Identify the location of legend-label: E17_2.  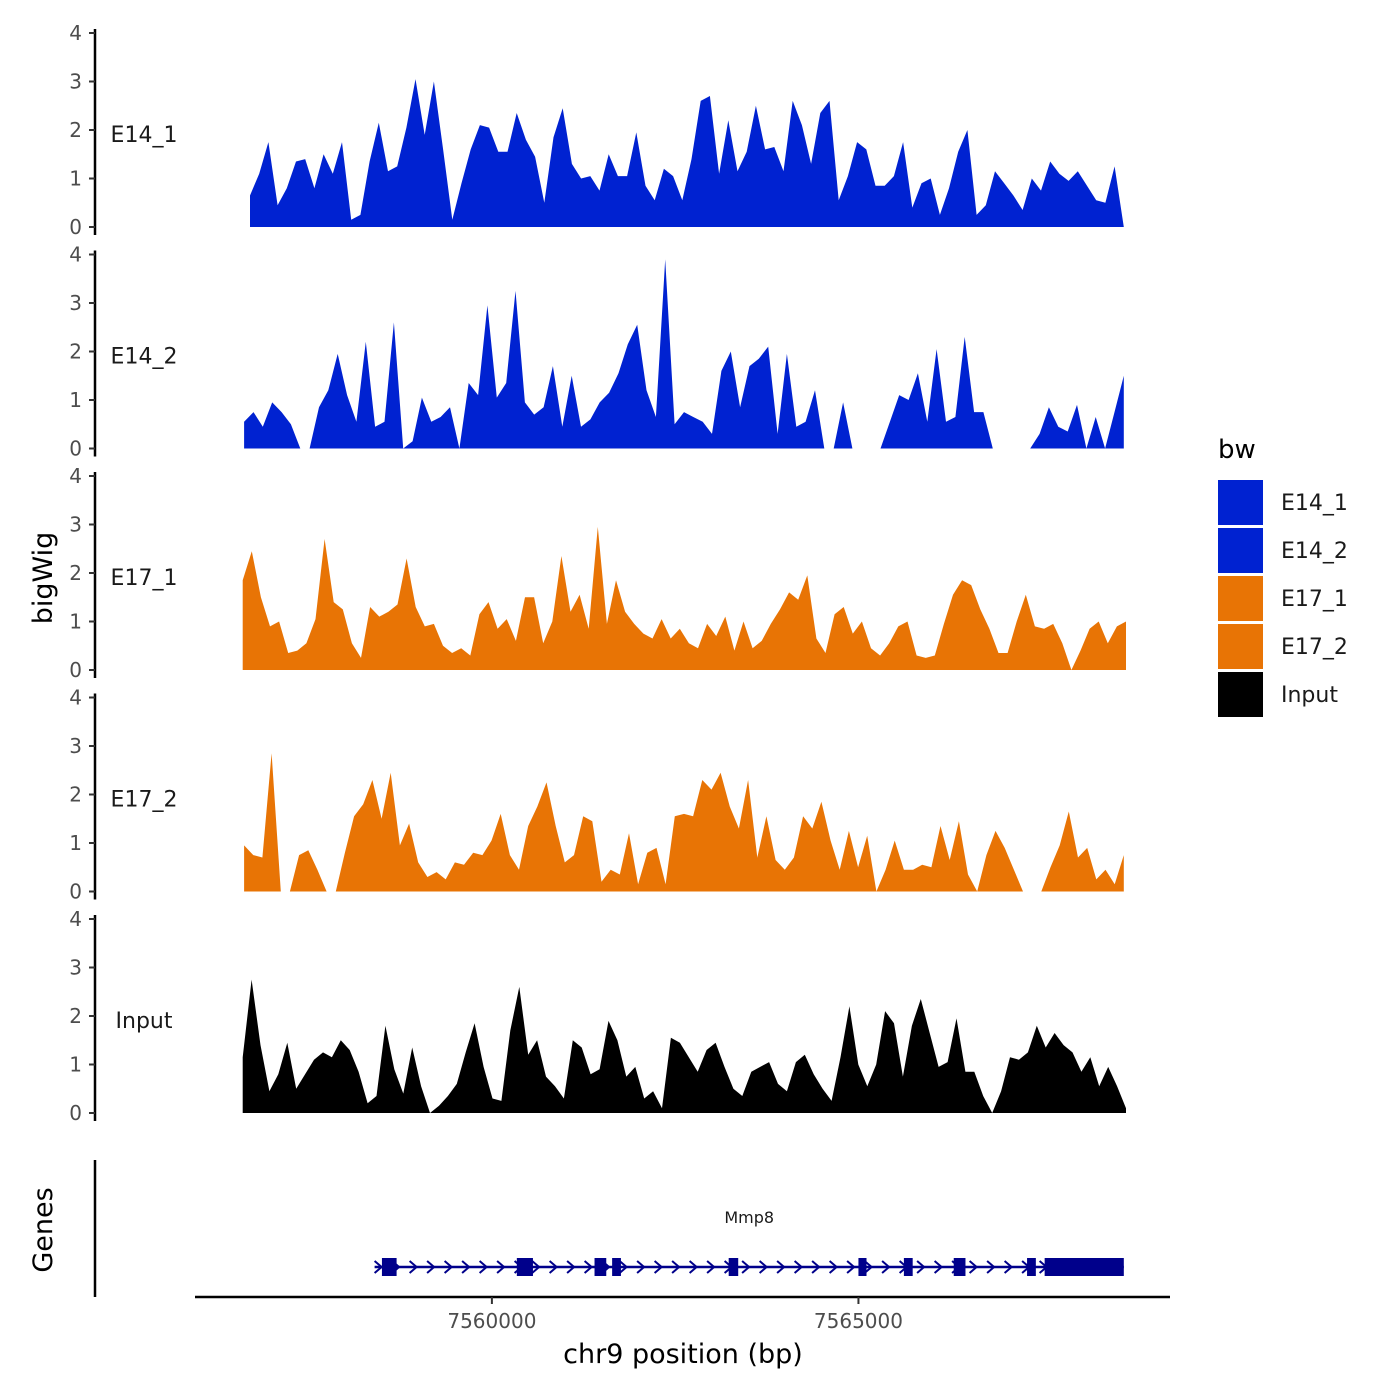
(1314, 647).